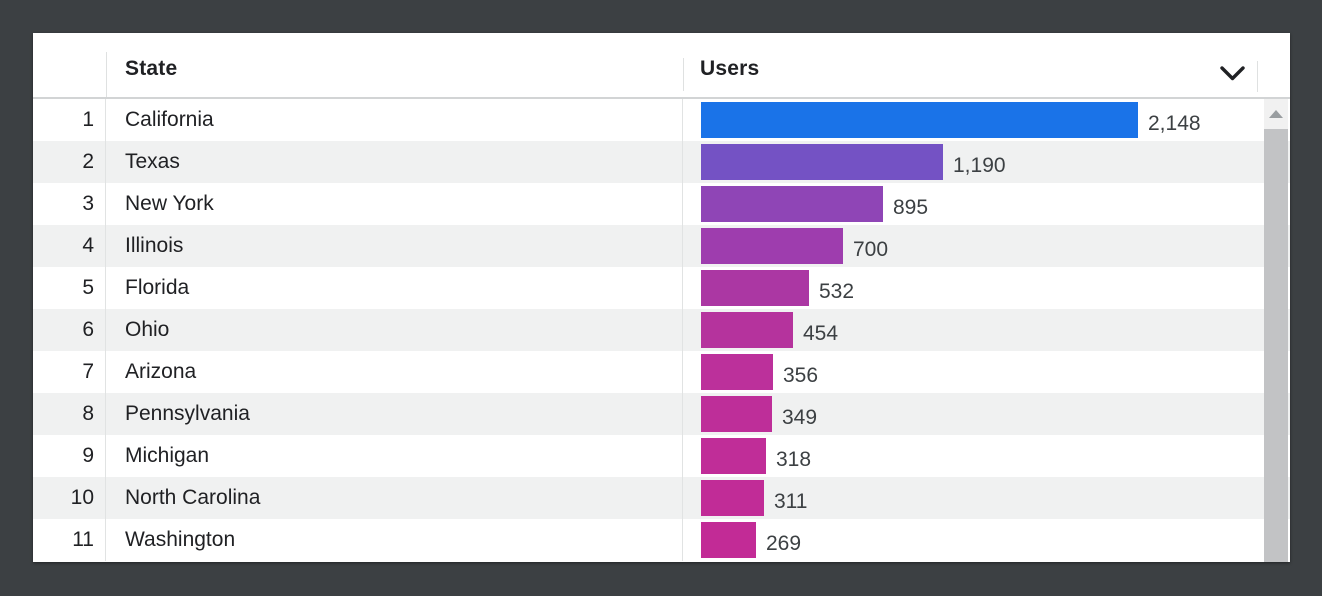  I want to click on row-state: Pennsylvania, so click(394, 414).